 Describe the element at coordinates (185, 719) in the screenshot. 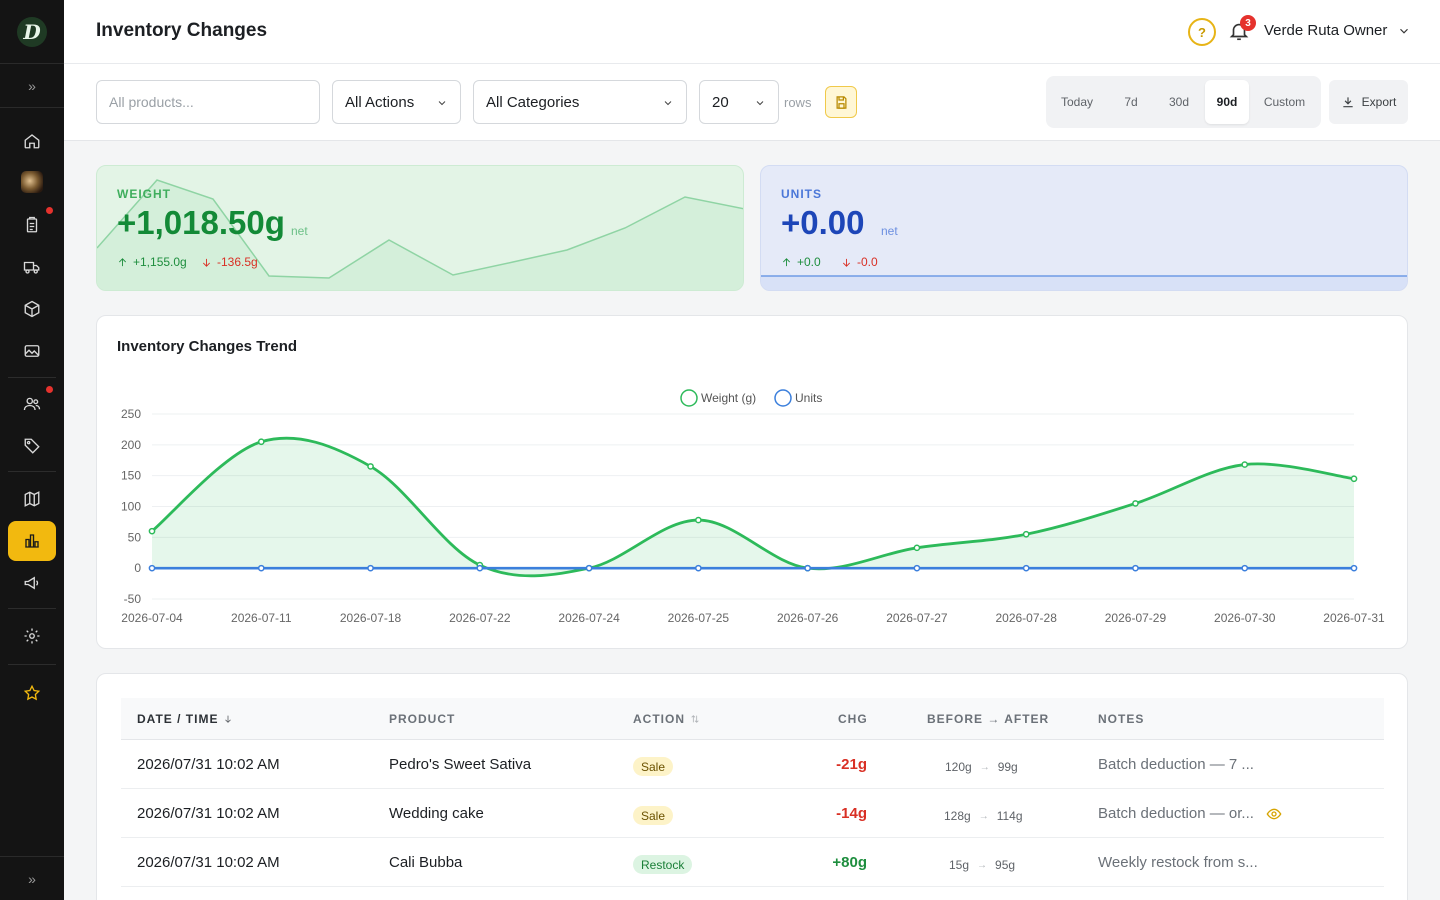

I see `col-datetime-header: DATE / TIME` at that location.